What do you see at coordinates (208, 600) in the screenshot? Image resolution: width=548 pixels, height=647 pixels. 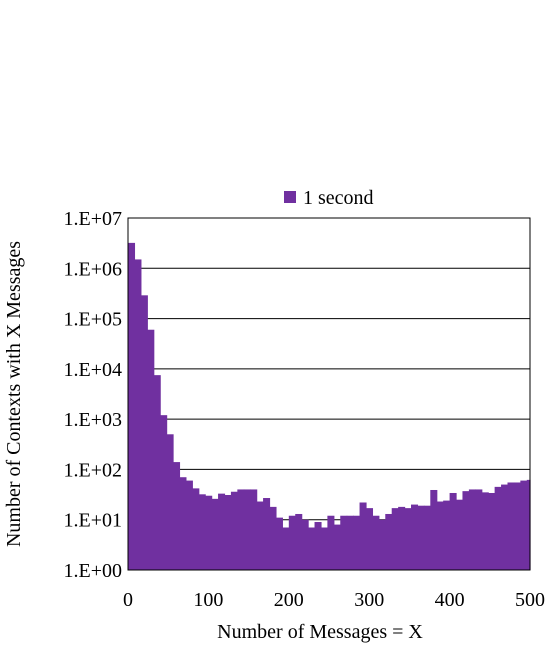 I see `x-tick-label: 100` at bounding box center [208, 600].